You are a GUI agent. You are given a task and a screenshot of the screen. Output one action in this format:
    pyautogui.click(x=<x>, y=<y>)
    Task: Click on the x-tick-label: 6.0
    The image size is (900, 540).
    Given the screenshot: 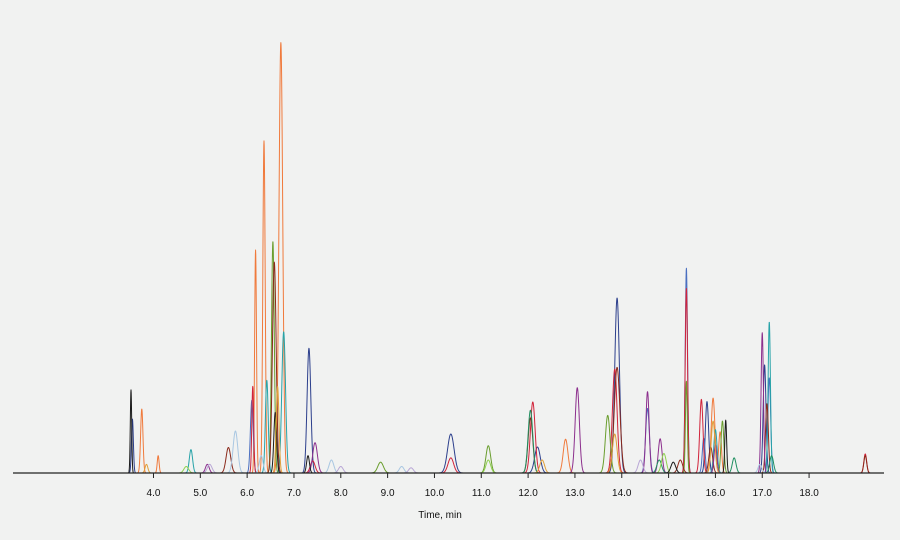 What is the action you would take?
    pyautogui.click(x=247, y=493)
    